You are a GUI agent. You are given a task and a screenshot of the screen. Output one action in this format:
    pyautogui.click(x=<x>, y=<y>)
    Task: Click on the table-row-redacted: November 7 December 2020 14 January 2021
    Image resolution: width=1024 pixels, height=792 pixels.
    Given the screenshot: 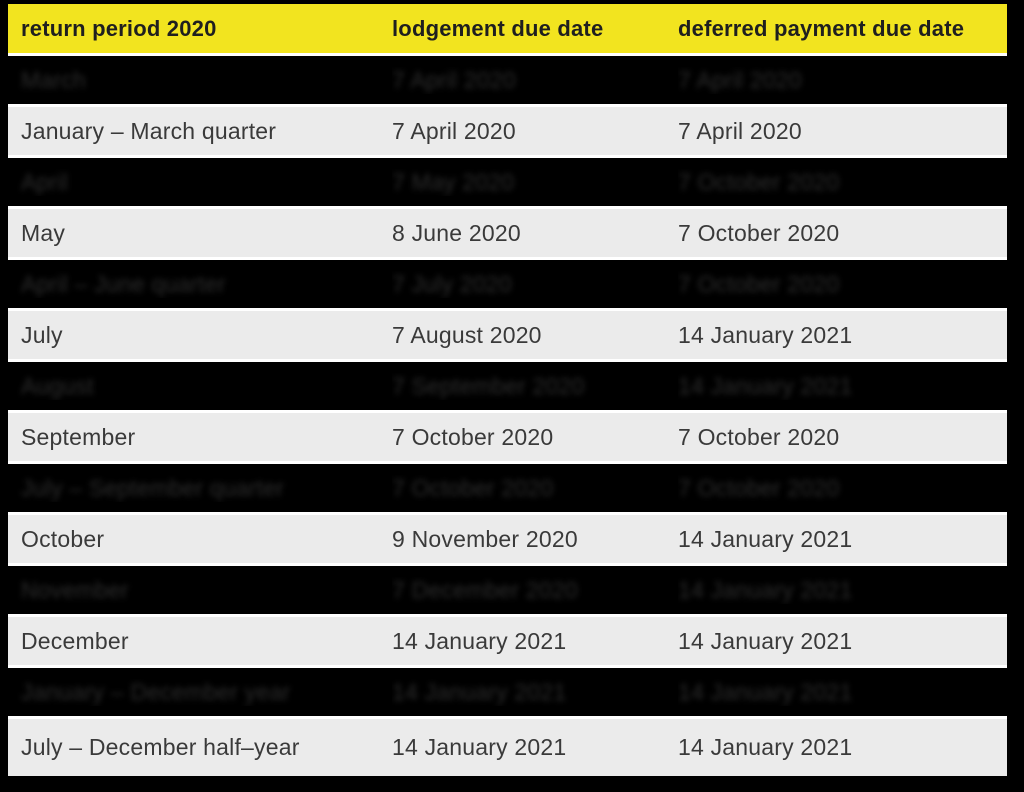 What is the action you would take?
    pyautogui.click(x=507, y=590)
    